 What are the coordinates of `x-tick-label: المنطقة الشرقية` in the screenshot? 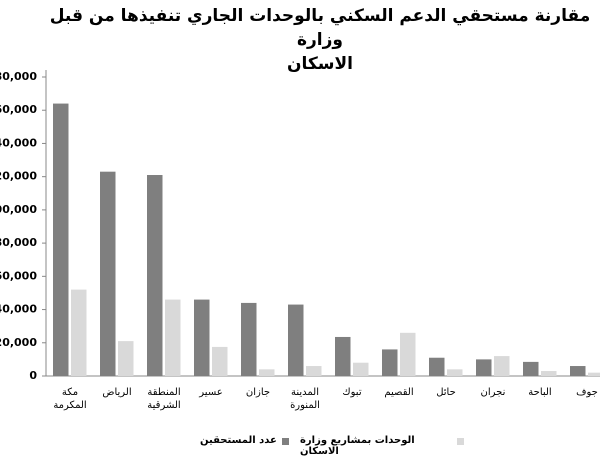 It's located at (164, 399).